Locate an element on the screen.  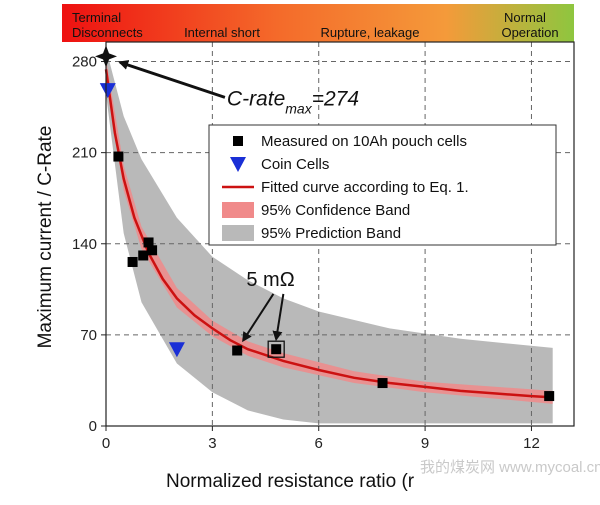
watermark: 我的煤炭网 www.mycoal.cn is located at coordinates (510, 467).